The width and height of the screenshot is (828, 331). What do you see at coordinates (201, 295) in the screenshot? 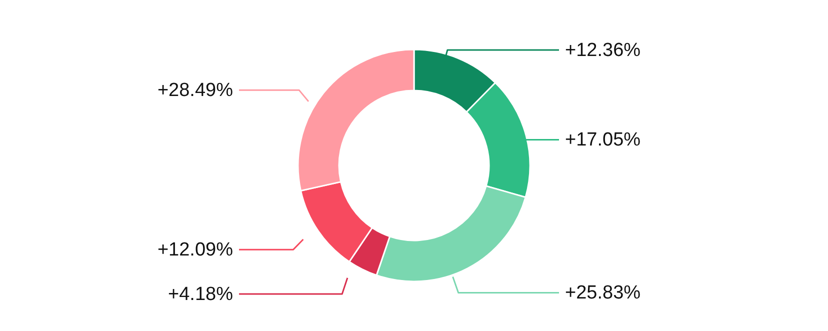
I see `data-label: +4.18%` at bounding box center [201, 295].